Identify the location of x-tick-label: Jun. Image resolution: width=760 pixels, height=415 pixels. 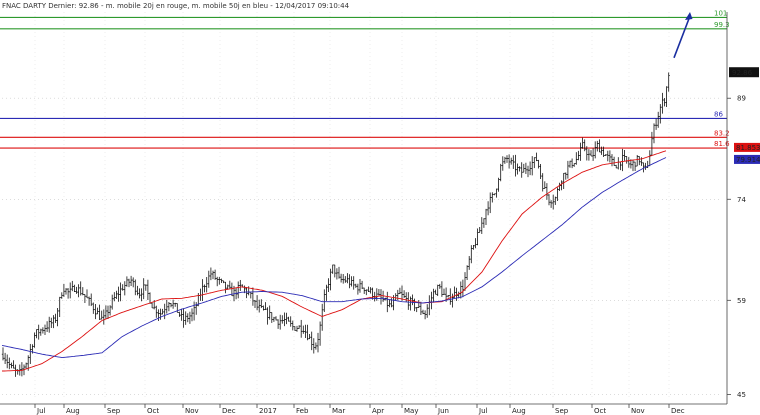
(443, 411).